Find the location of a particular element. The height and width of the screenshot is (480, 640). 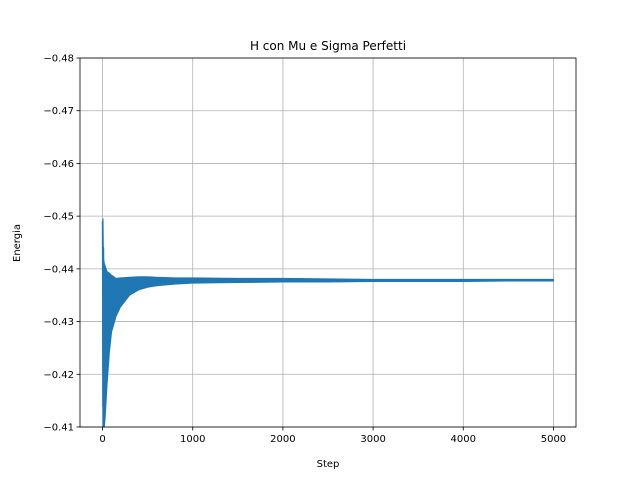

y-tick-label: −0.41 is located at coordinates (58, 428).